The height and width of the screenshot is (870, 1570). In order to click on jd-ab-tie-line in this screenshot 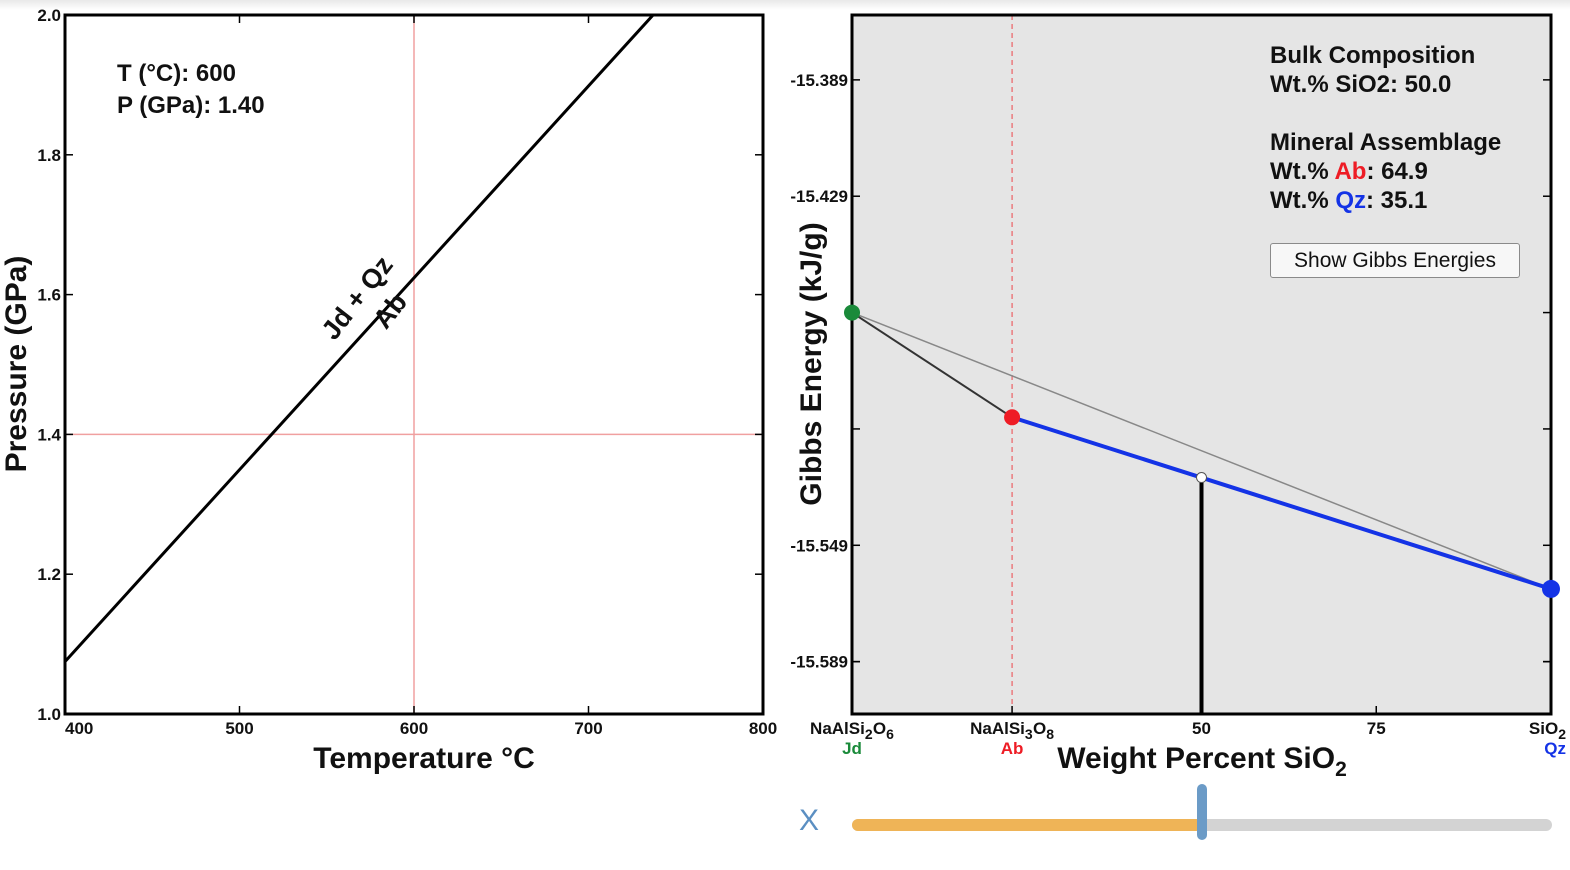, I will do `click(932, 365)`.